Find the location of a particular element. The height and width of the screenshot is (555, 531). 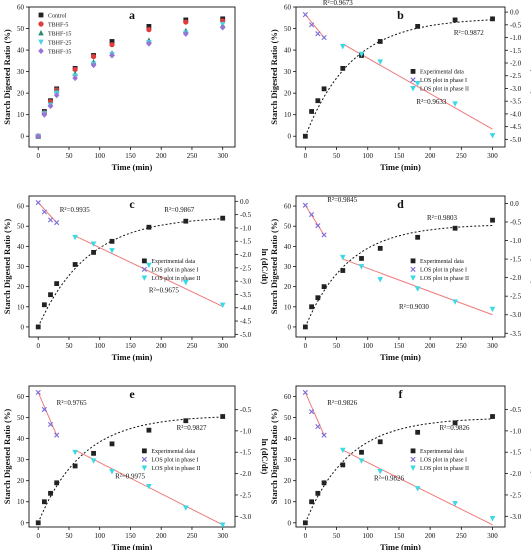

x-tick-label: 200 is located at coordinates (430, 156).